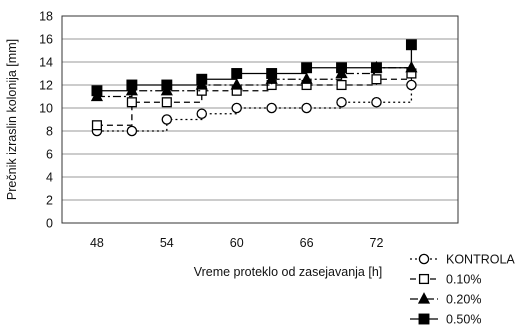 This screenshot has width=520, height=332. Describe the element at coordinates (49, 224) in the screenshot. I see `y-tick-label: 0` at that location.